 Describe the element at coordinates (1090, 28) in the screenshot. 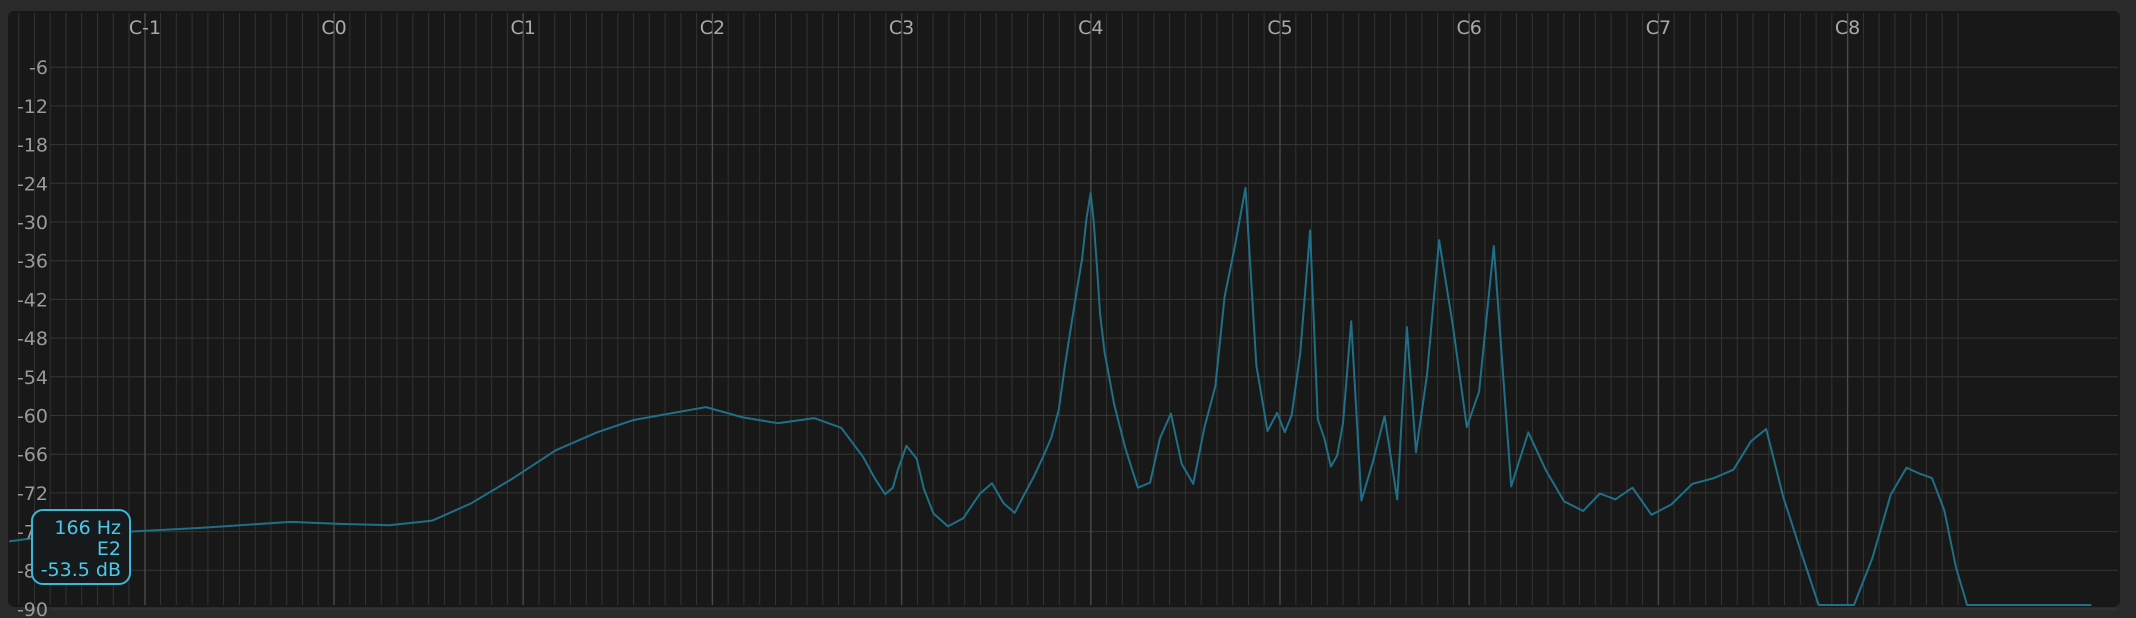

I see `note-tick-label: C4` at that location.